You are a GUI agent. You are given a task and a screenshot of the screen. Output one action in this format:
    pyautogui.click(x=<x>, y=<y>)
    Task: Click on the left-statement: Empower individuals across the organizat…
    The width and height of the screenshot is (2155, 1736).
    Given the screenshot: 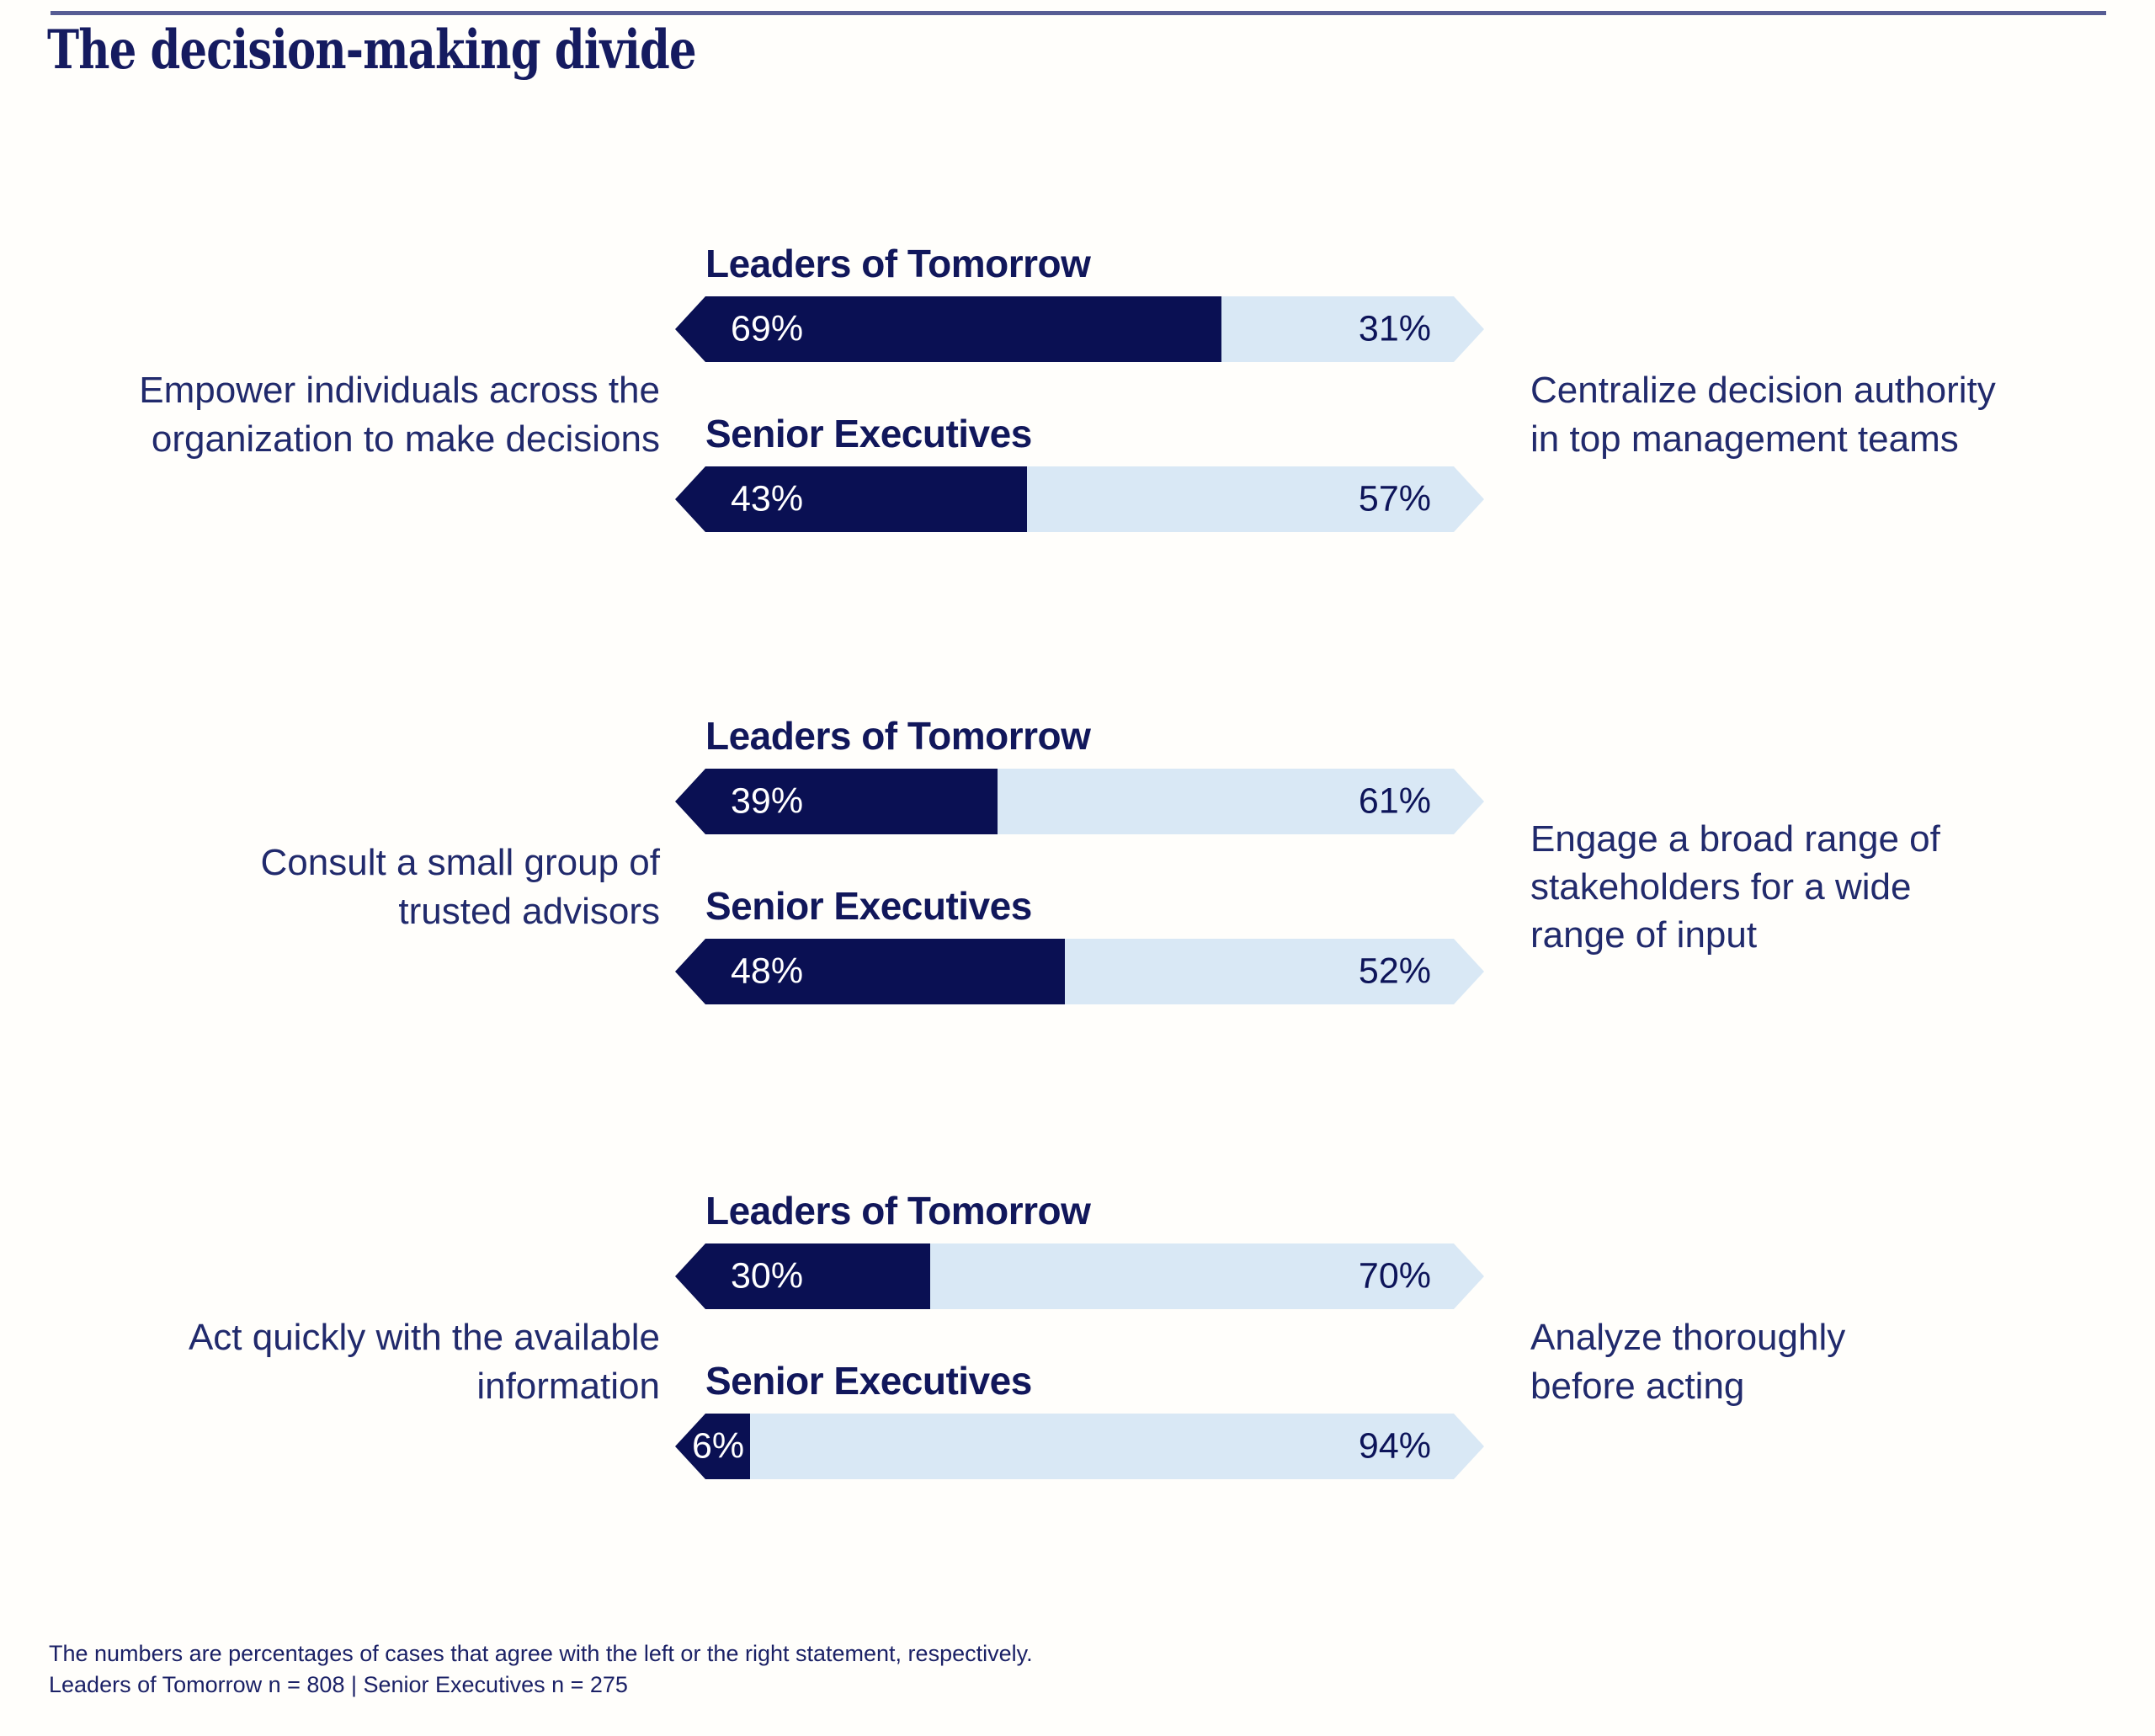 What is the action you would take?
    pyautogui.click(x=399, y=415)
    